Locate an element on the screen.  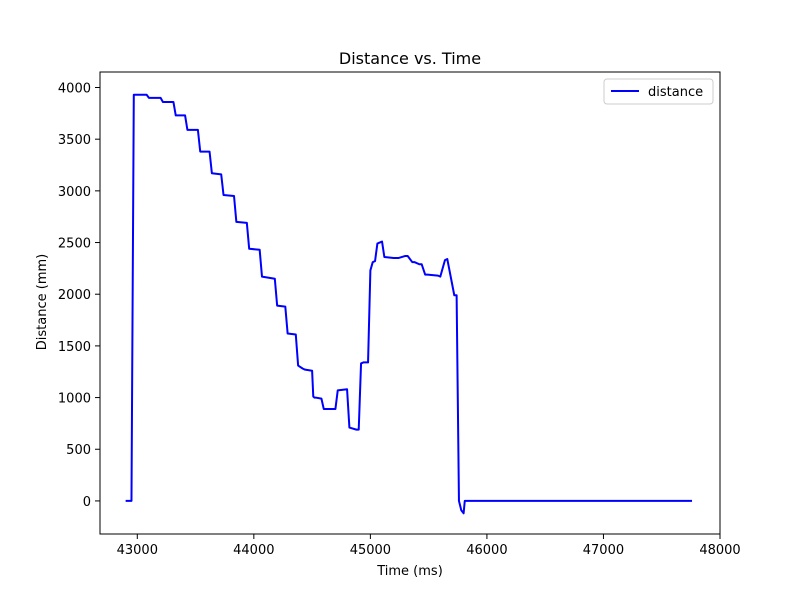
y-tick-label: 3000 is located at coordinates (74, 192).